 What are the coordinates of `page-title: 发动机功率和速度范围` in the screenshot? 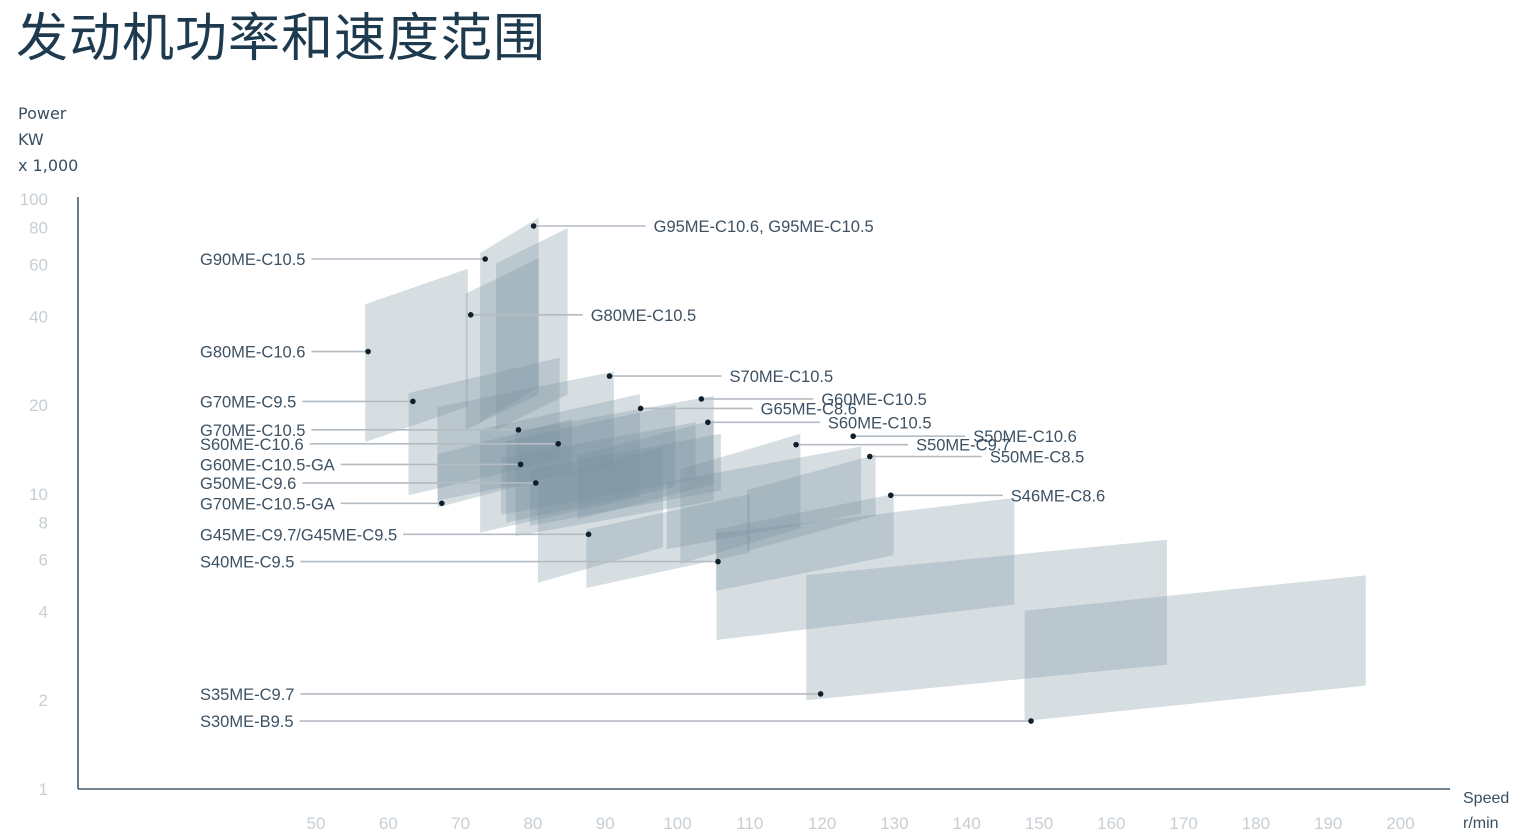 It's located at (281, 39).